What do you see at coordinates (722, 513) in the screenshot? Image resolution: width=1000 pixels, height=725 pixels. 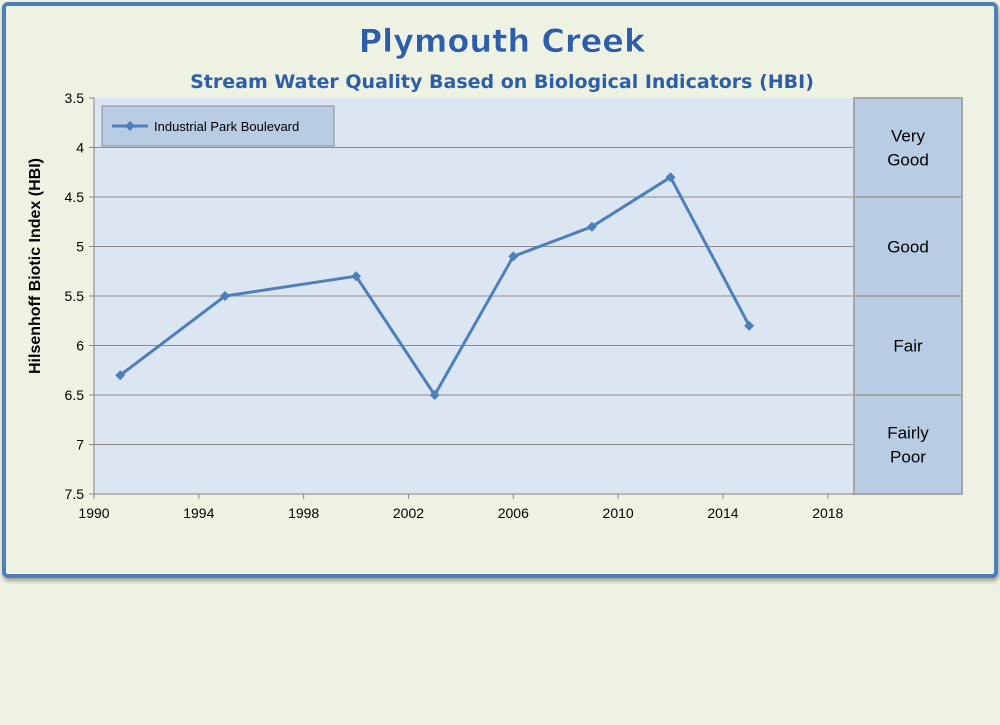 I see `x-tick-label: 2014` at bounding box center [722, 513].